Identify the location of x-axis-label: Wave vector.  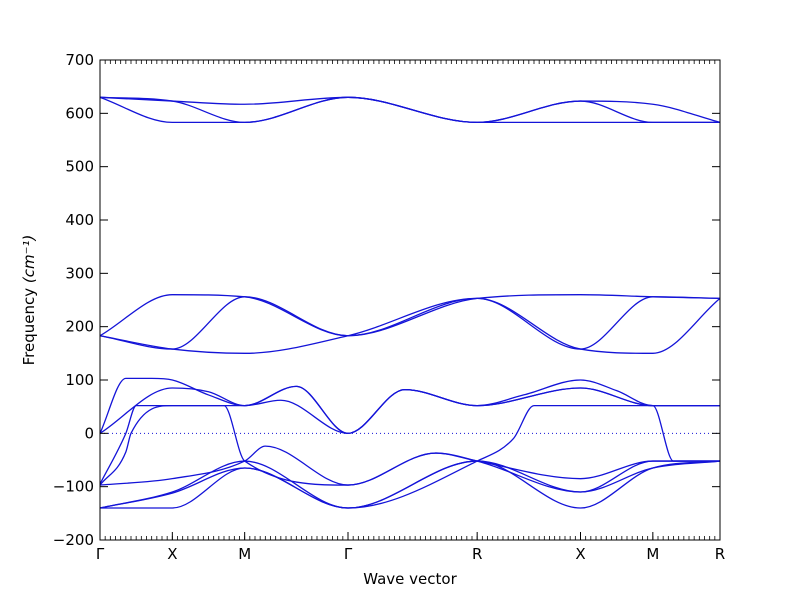
(410, 579).